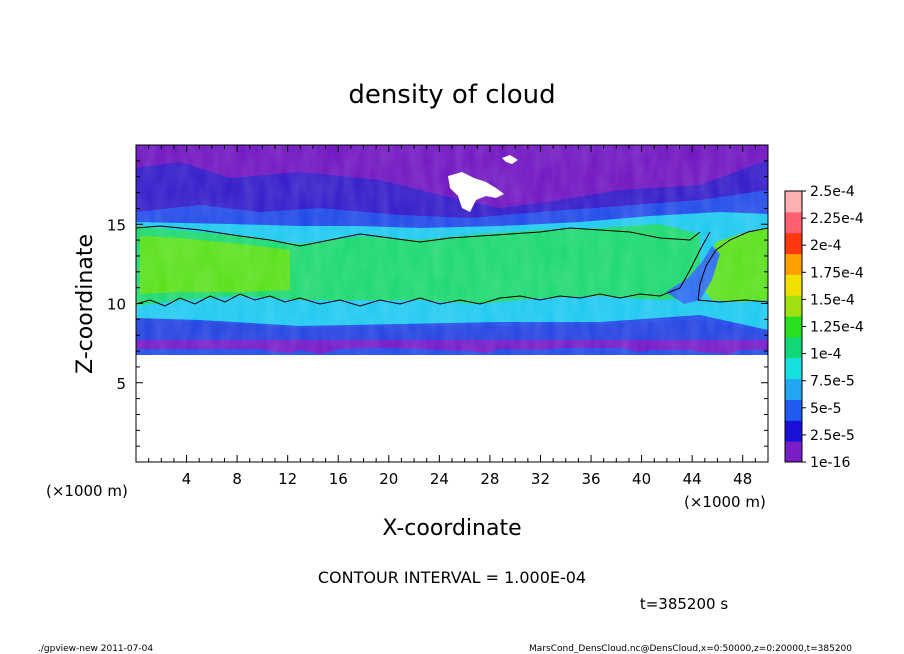 The height and width of the screenshot is (654, 904). I want to click on colorbar-label: 2e-4, so click(826, 246).